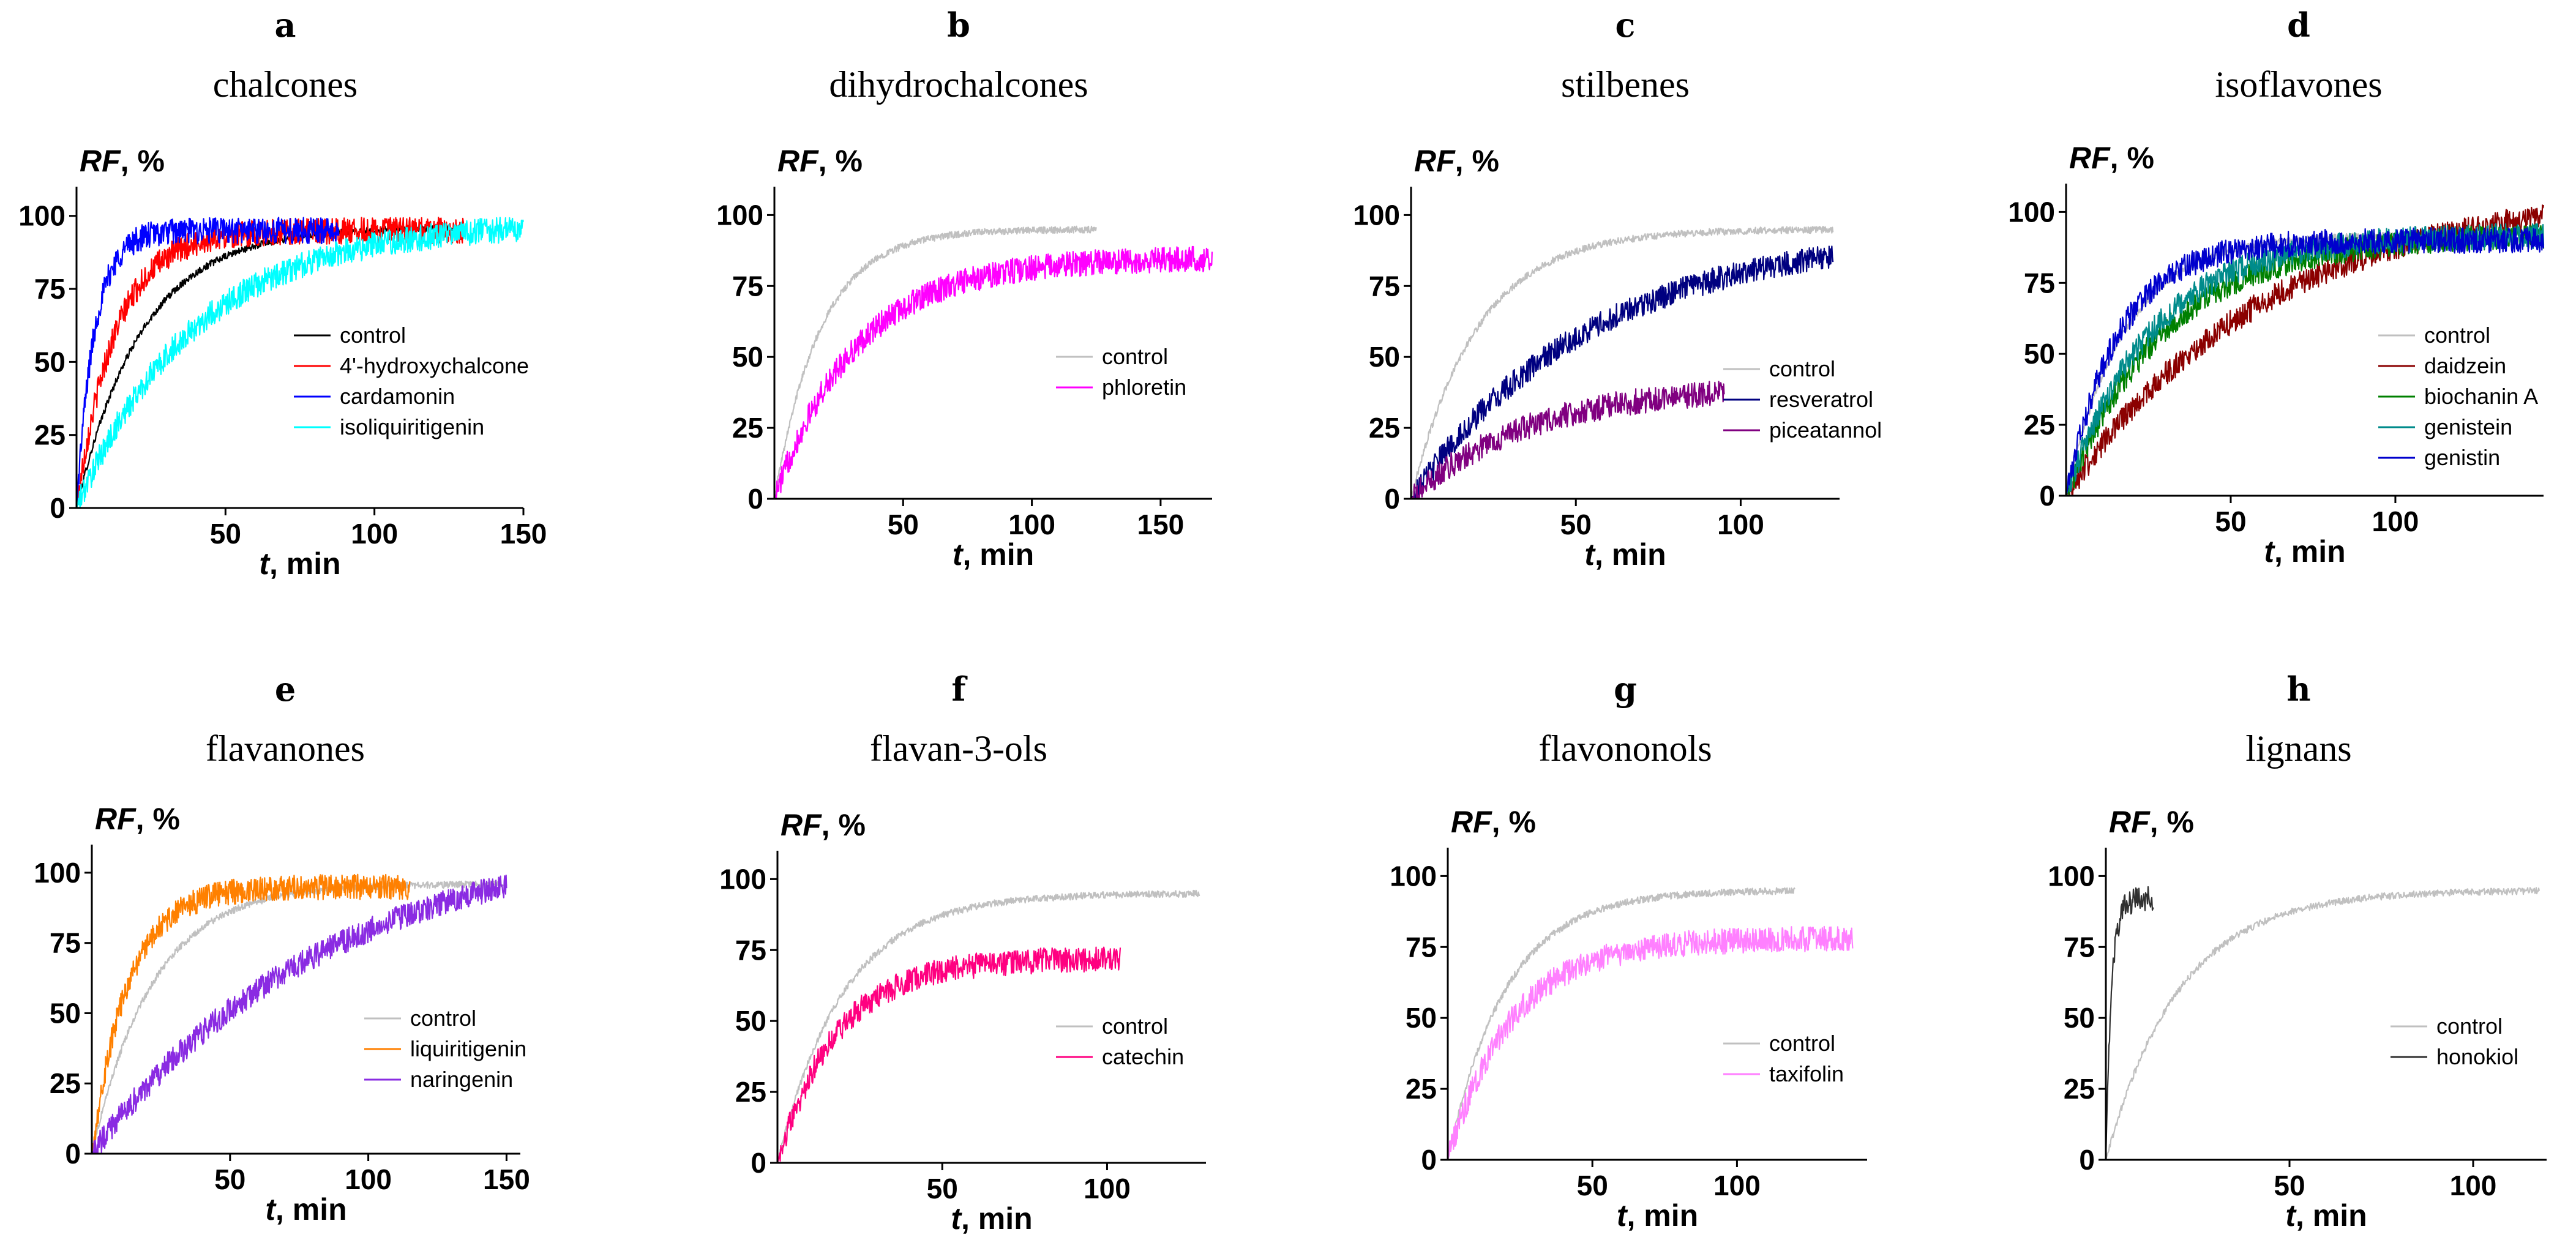 Image resolution: width=2576 pixels, height=1251 pixels. I want to click on legend-label: biochanin A, so click(2481, 396).